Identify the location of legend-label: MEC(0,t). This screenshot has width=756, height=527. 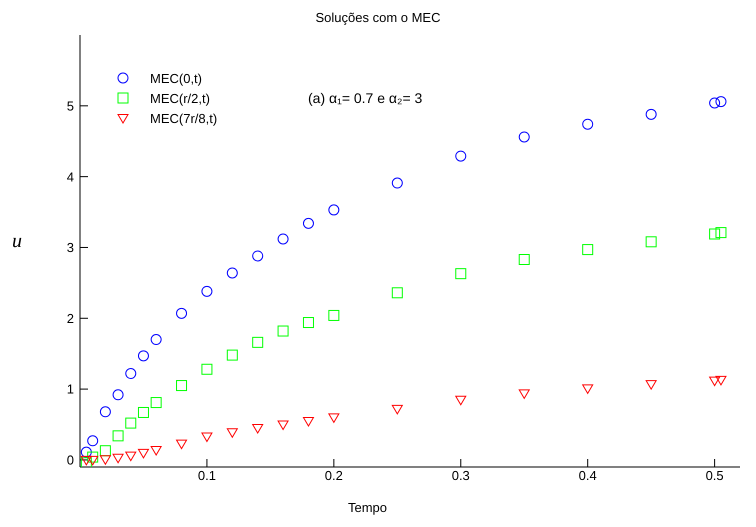
(176, 78).